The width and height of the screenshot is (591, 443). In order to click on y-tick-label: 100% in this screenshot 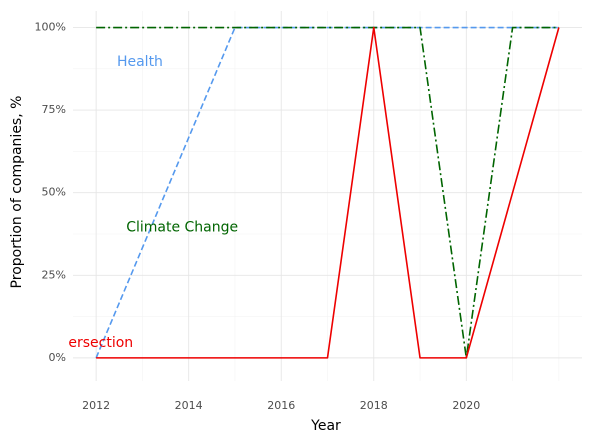, I will do `click(50, 27)`.